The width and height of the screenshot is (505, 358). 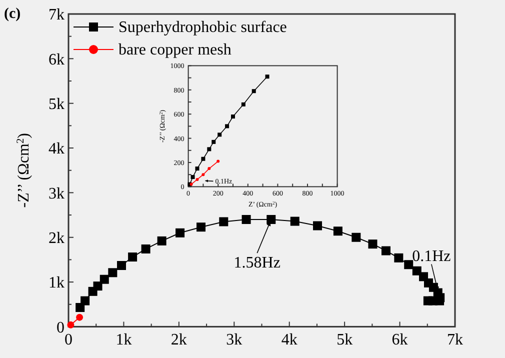 I want to click on annotation: 0.1Hz, so click(x=431, y=257).